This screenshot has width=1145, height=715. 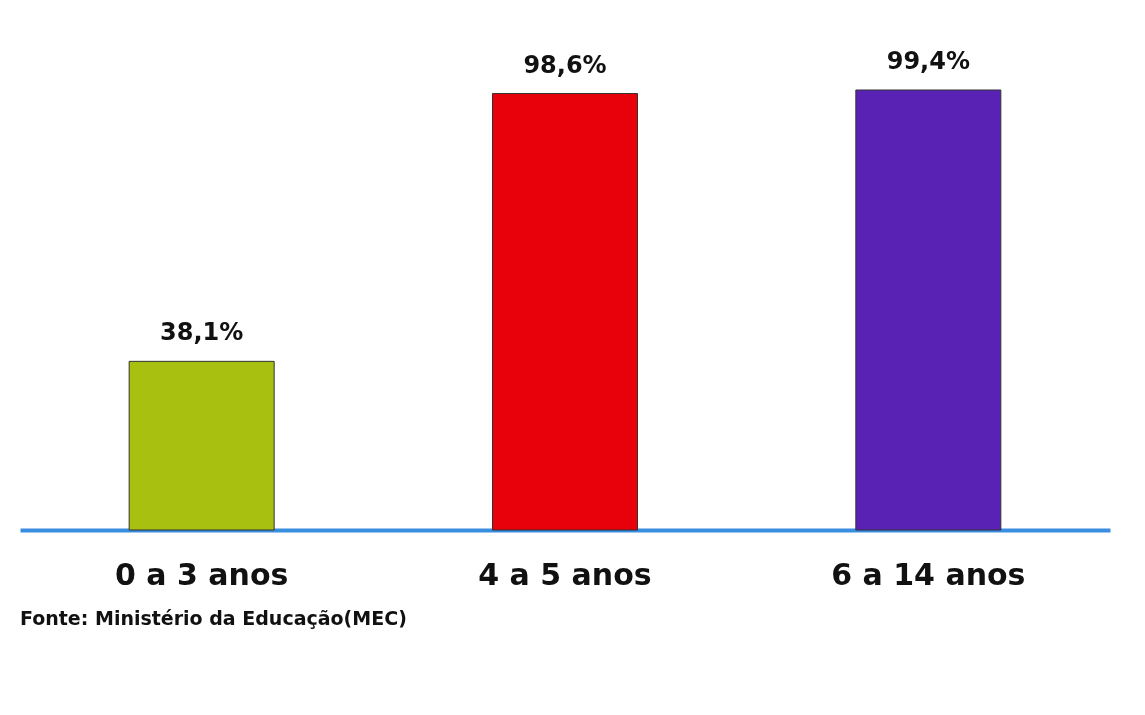 What do you see at coordinates (213, 618) in the screenshot?
I see `source-note: Fonte: Ministério da Educação(MEC)` at bounding box center [213, 618].